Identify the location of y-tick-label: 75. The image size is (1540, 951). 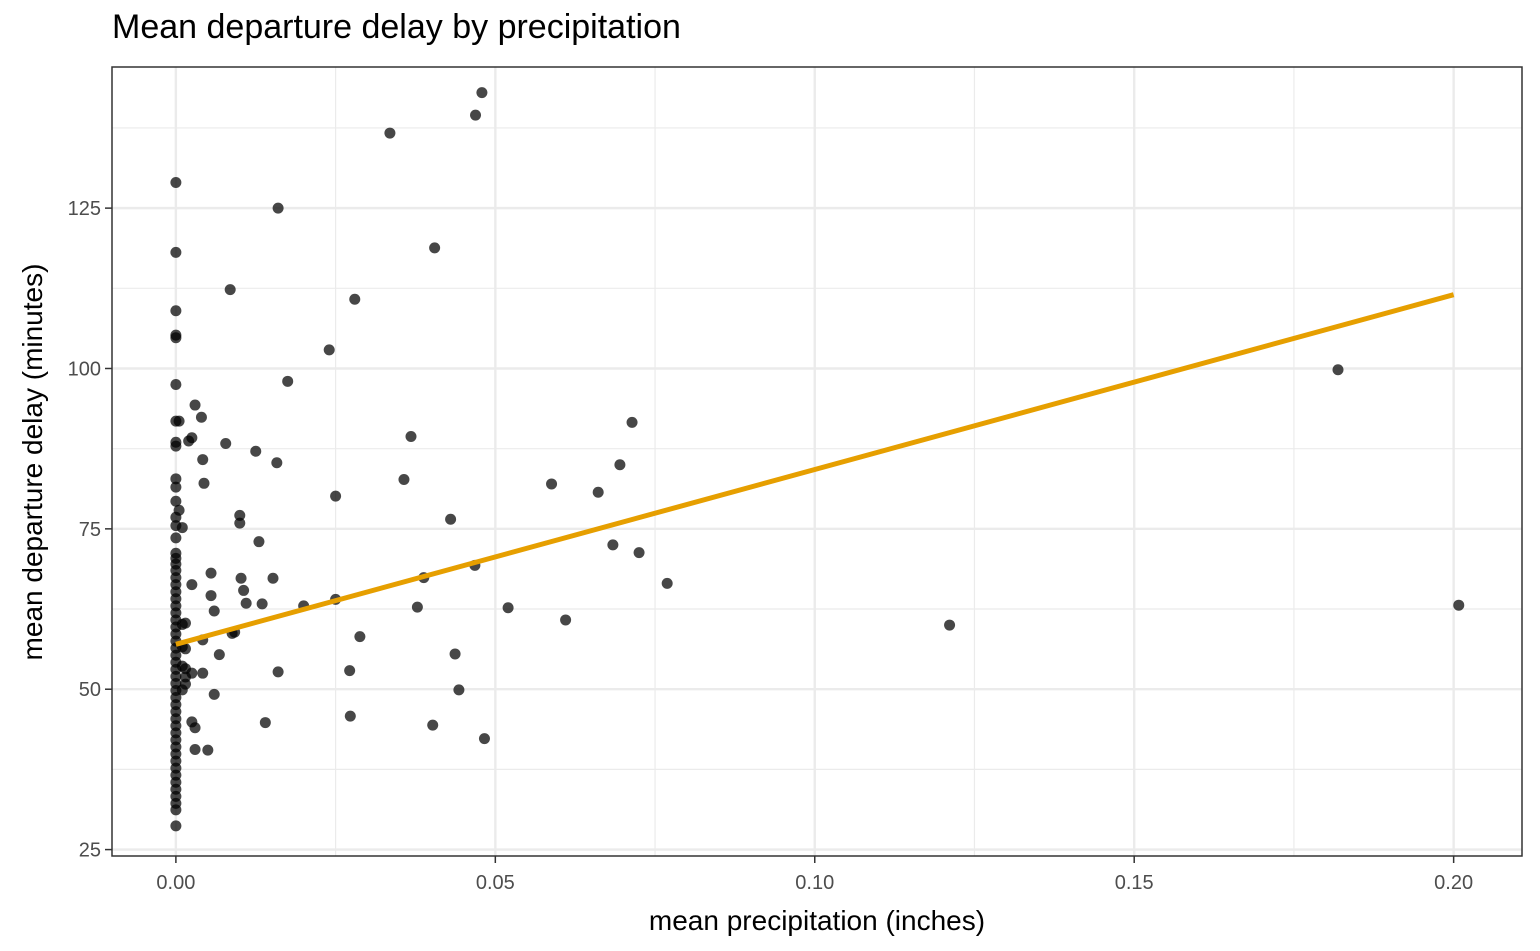
(90, 530).